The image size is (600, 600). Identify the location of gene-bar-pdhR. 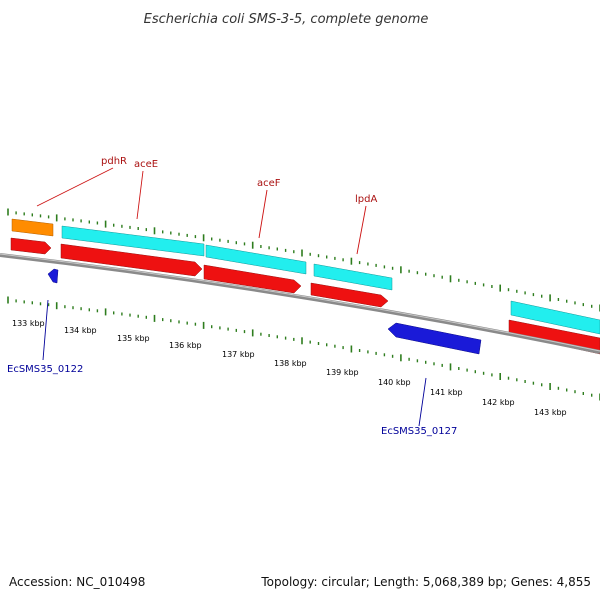
(32, 227).